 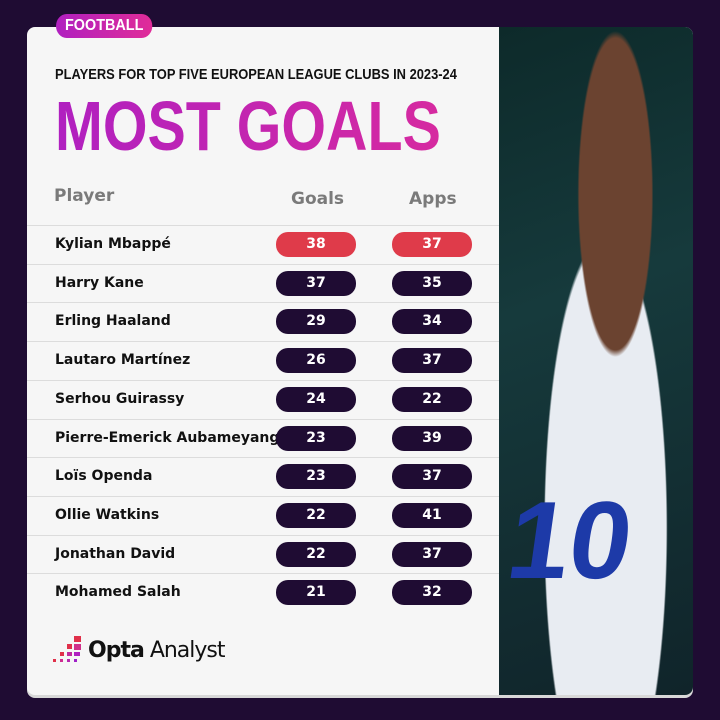 What do you see at coordinates (113, 321) in the screenshot?
I see `player-name: Erling Haaland` at bounding box center [113, 321].